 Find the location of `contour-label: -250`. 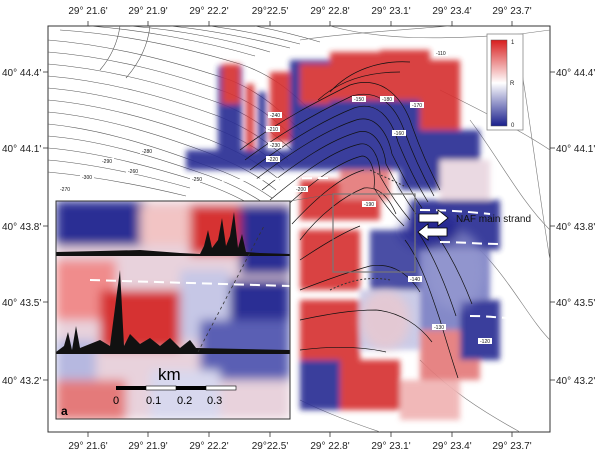

contour-label: -250 is located at coordinates (197, 179).